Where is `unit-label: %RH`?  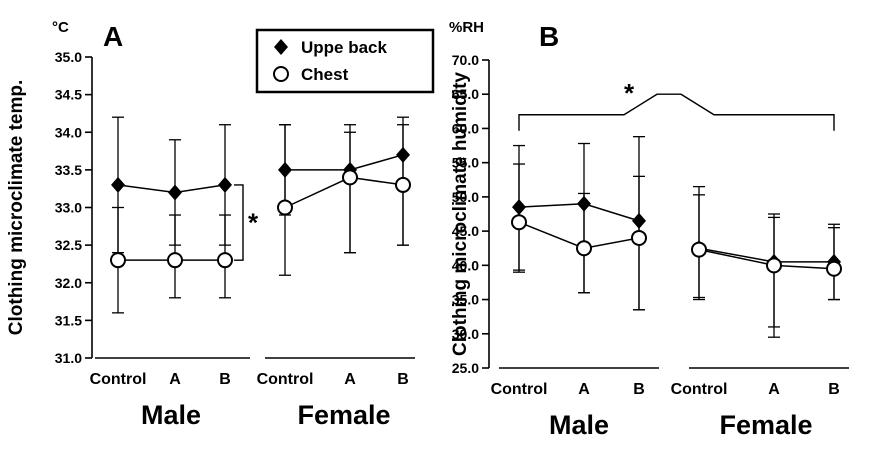 unit-label: %RH is located at coordinates (466, 27).